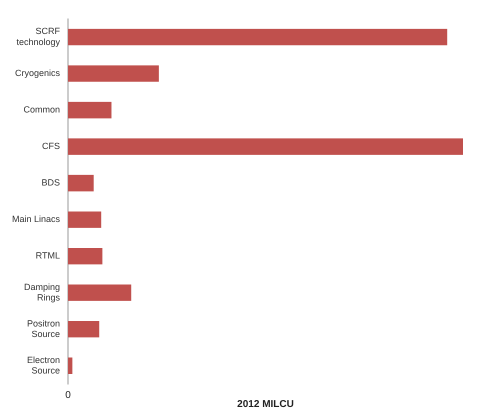  I want to click on y-tick-label: Cryogenics, so click(37, 73).